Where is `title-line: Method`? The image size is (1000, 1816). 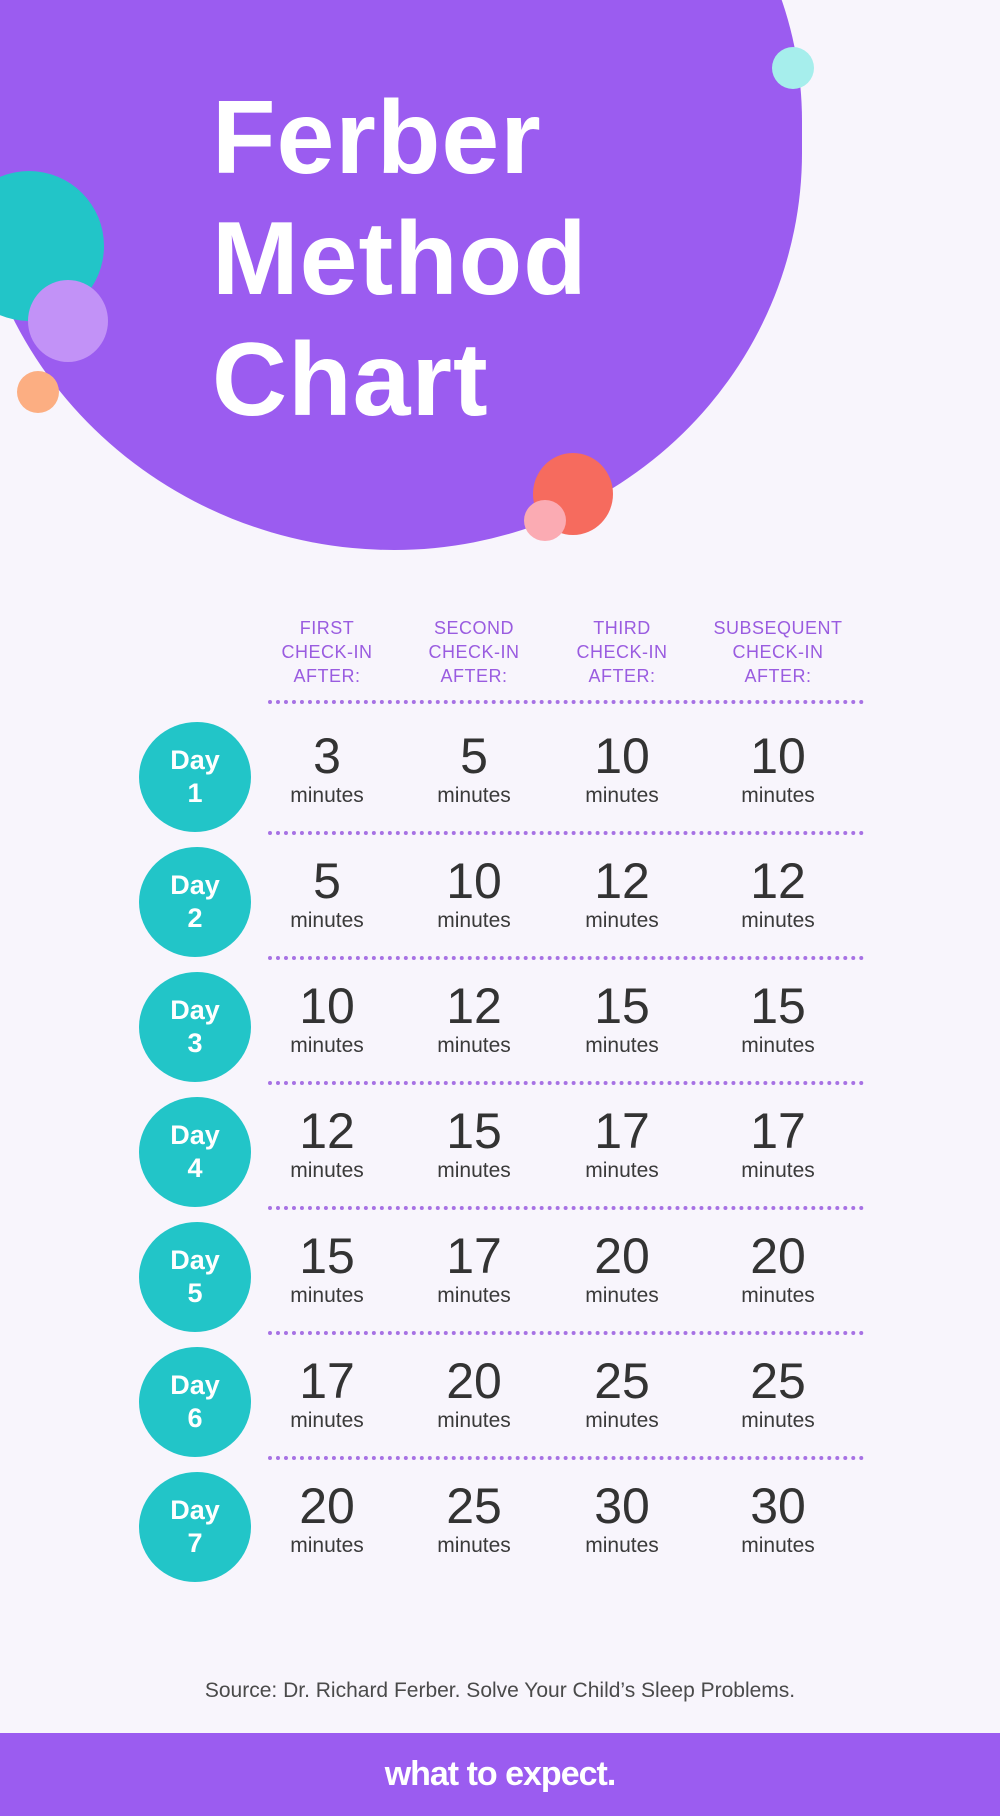 title-line: Method is located at coordinates (400, 259).